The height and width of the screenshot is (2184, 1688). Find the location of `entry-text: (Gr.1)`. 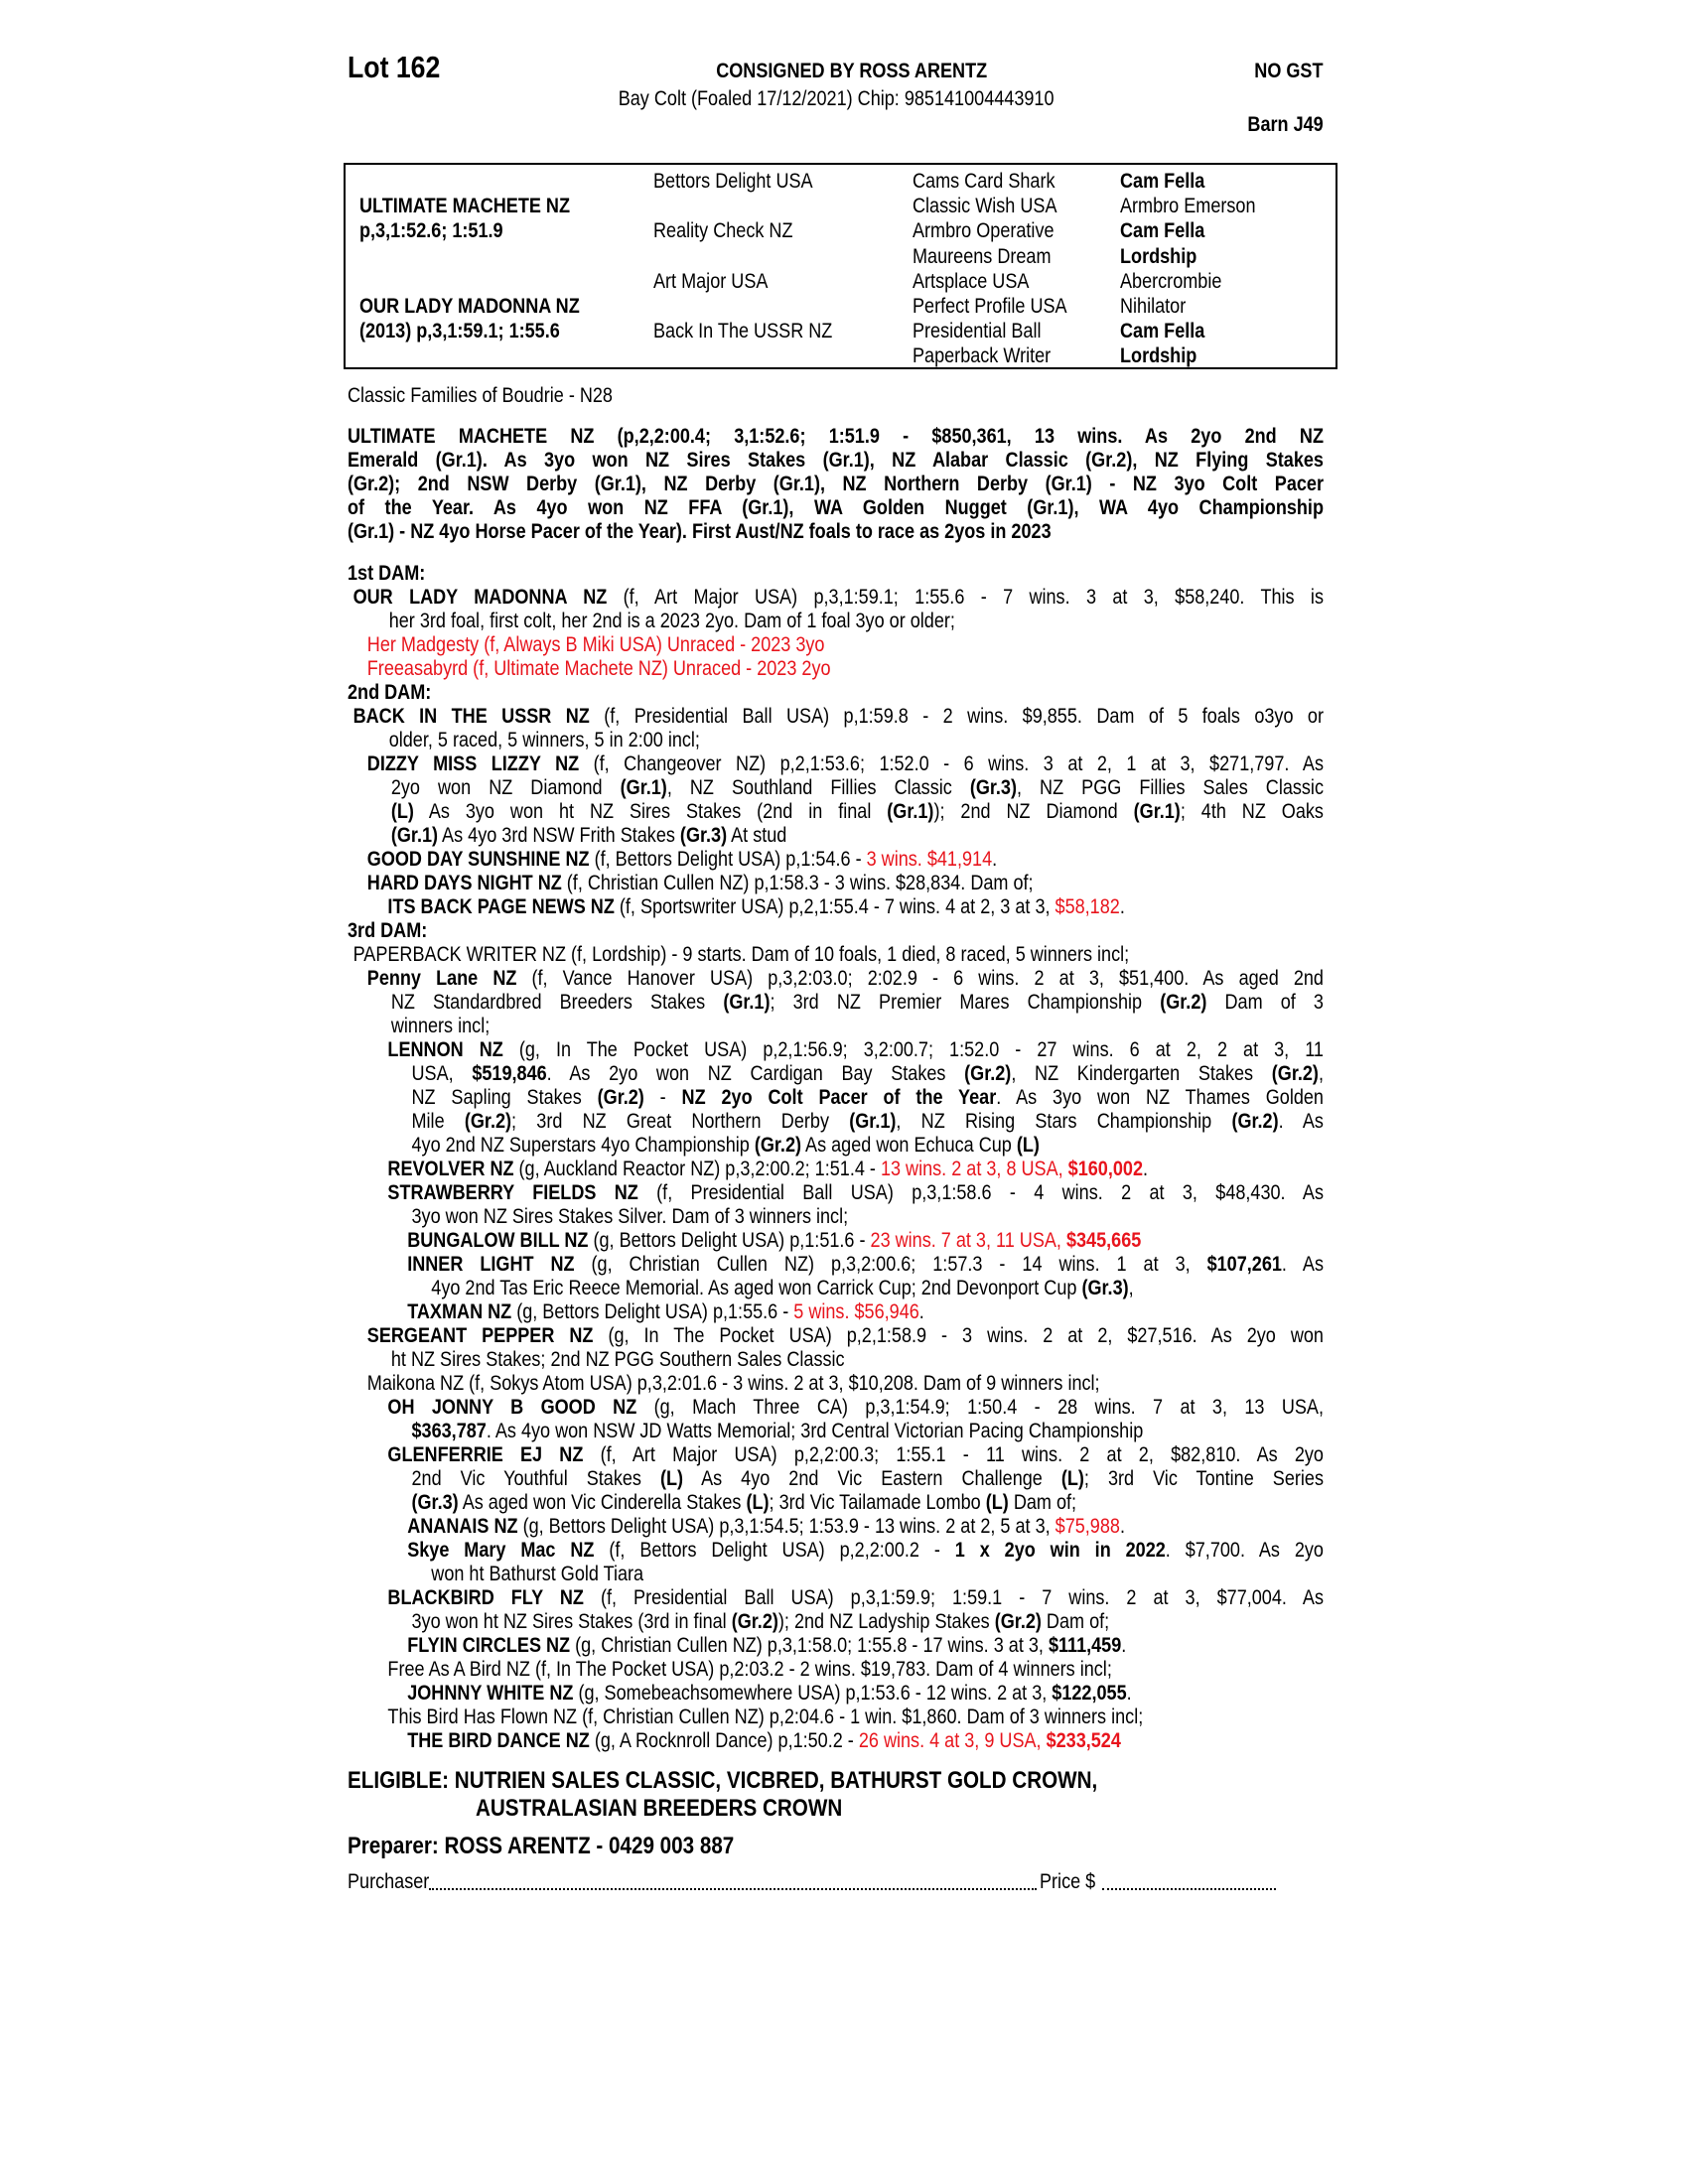

entry-text: (Gr.1) is located at coordinates (1157, 811).